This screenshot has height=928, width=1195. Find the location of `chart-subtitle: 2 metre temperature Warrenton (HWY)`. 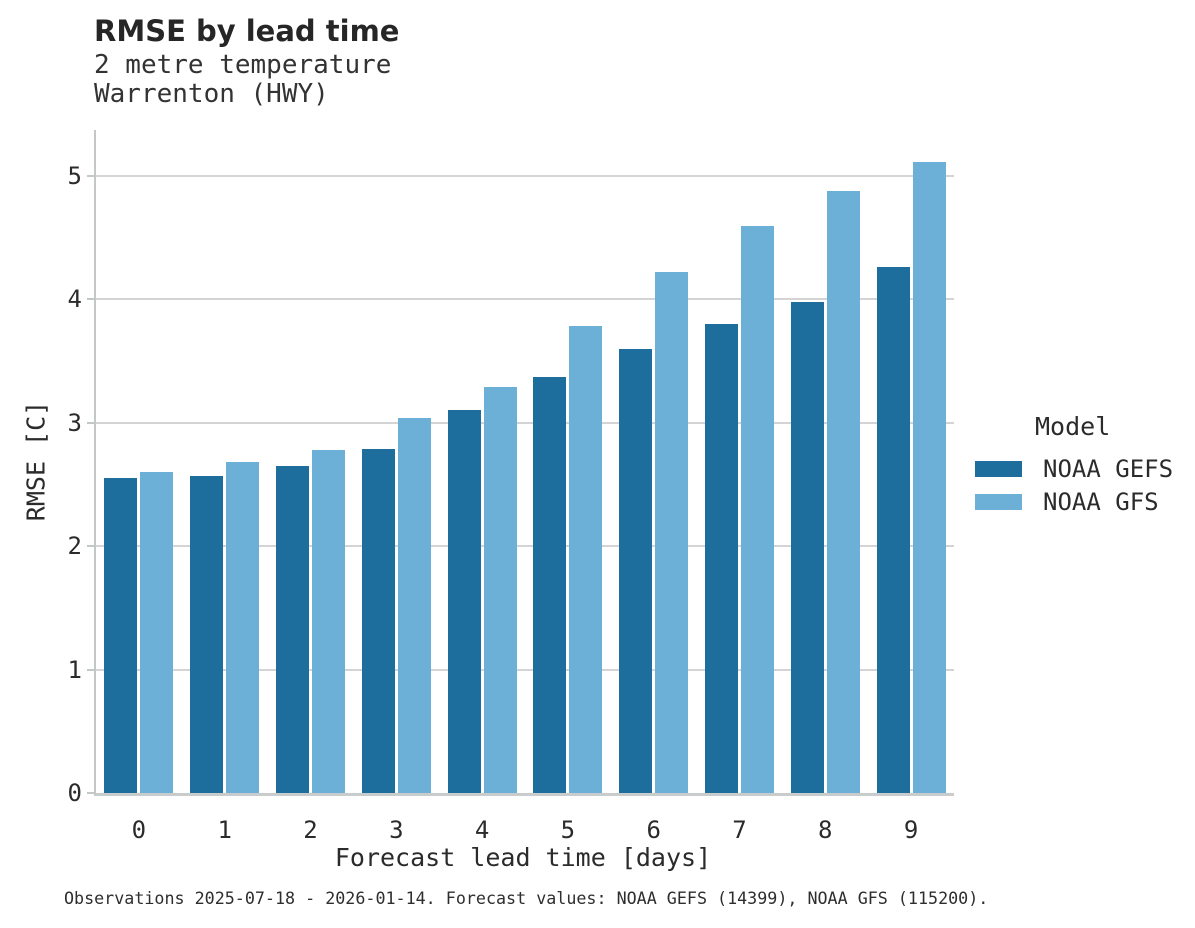

chart-subtitle: 2 metre temperature Warrenton (HWY) is located at coordinates (242, 80).